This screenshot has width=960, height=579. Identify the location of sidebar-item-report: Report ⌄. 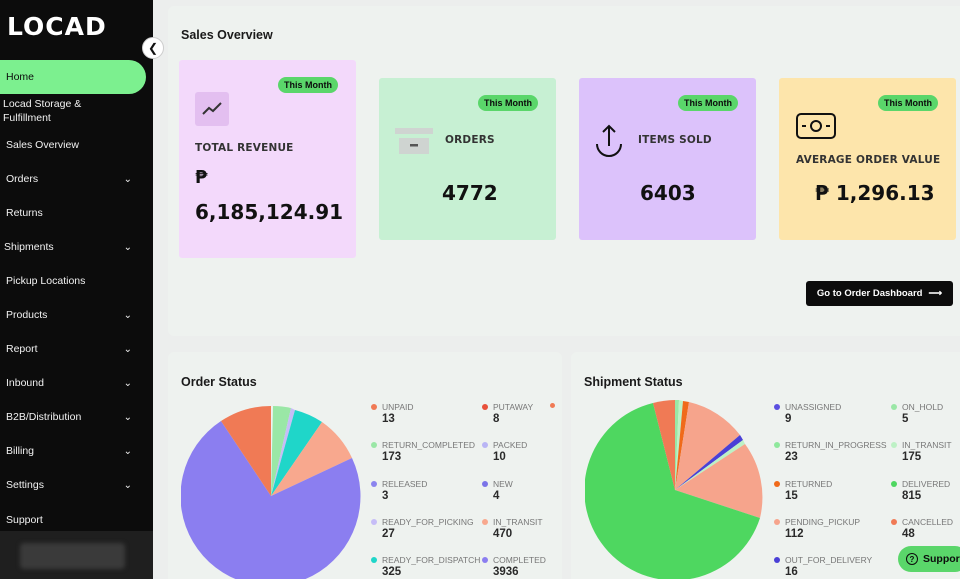
(73, 349).